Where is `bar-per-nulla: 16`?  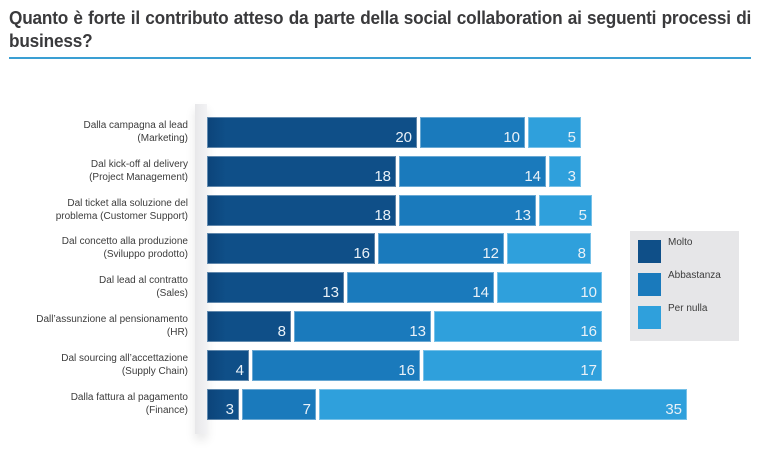 bar-per-nulla: 16 is located at coordinates (518, 326).